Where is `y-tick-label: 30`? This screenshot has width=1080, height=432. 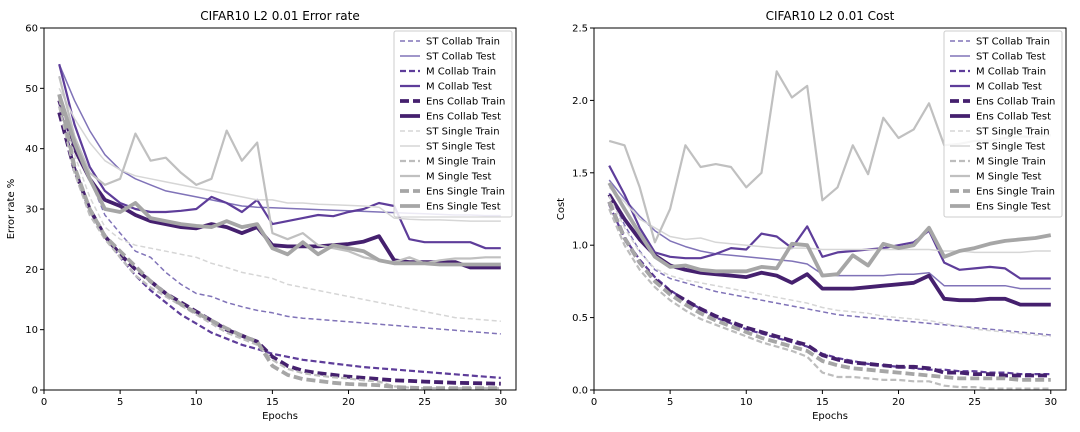 y-tick-label: 30 is located at coordinates (31, 210).